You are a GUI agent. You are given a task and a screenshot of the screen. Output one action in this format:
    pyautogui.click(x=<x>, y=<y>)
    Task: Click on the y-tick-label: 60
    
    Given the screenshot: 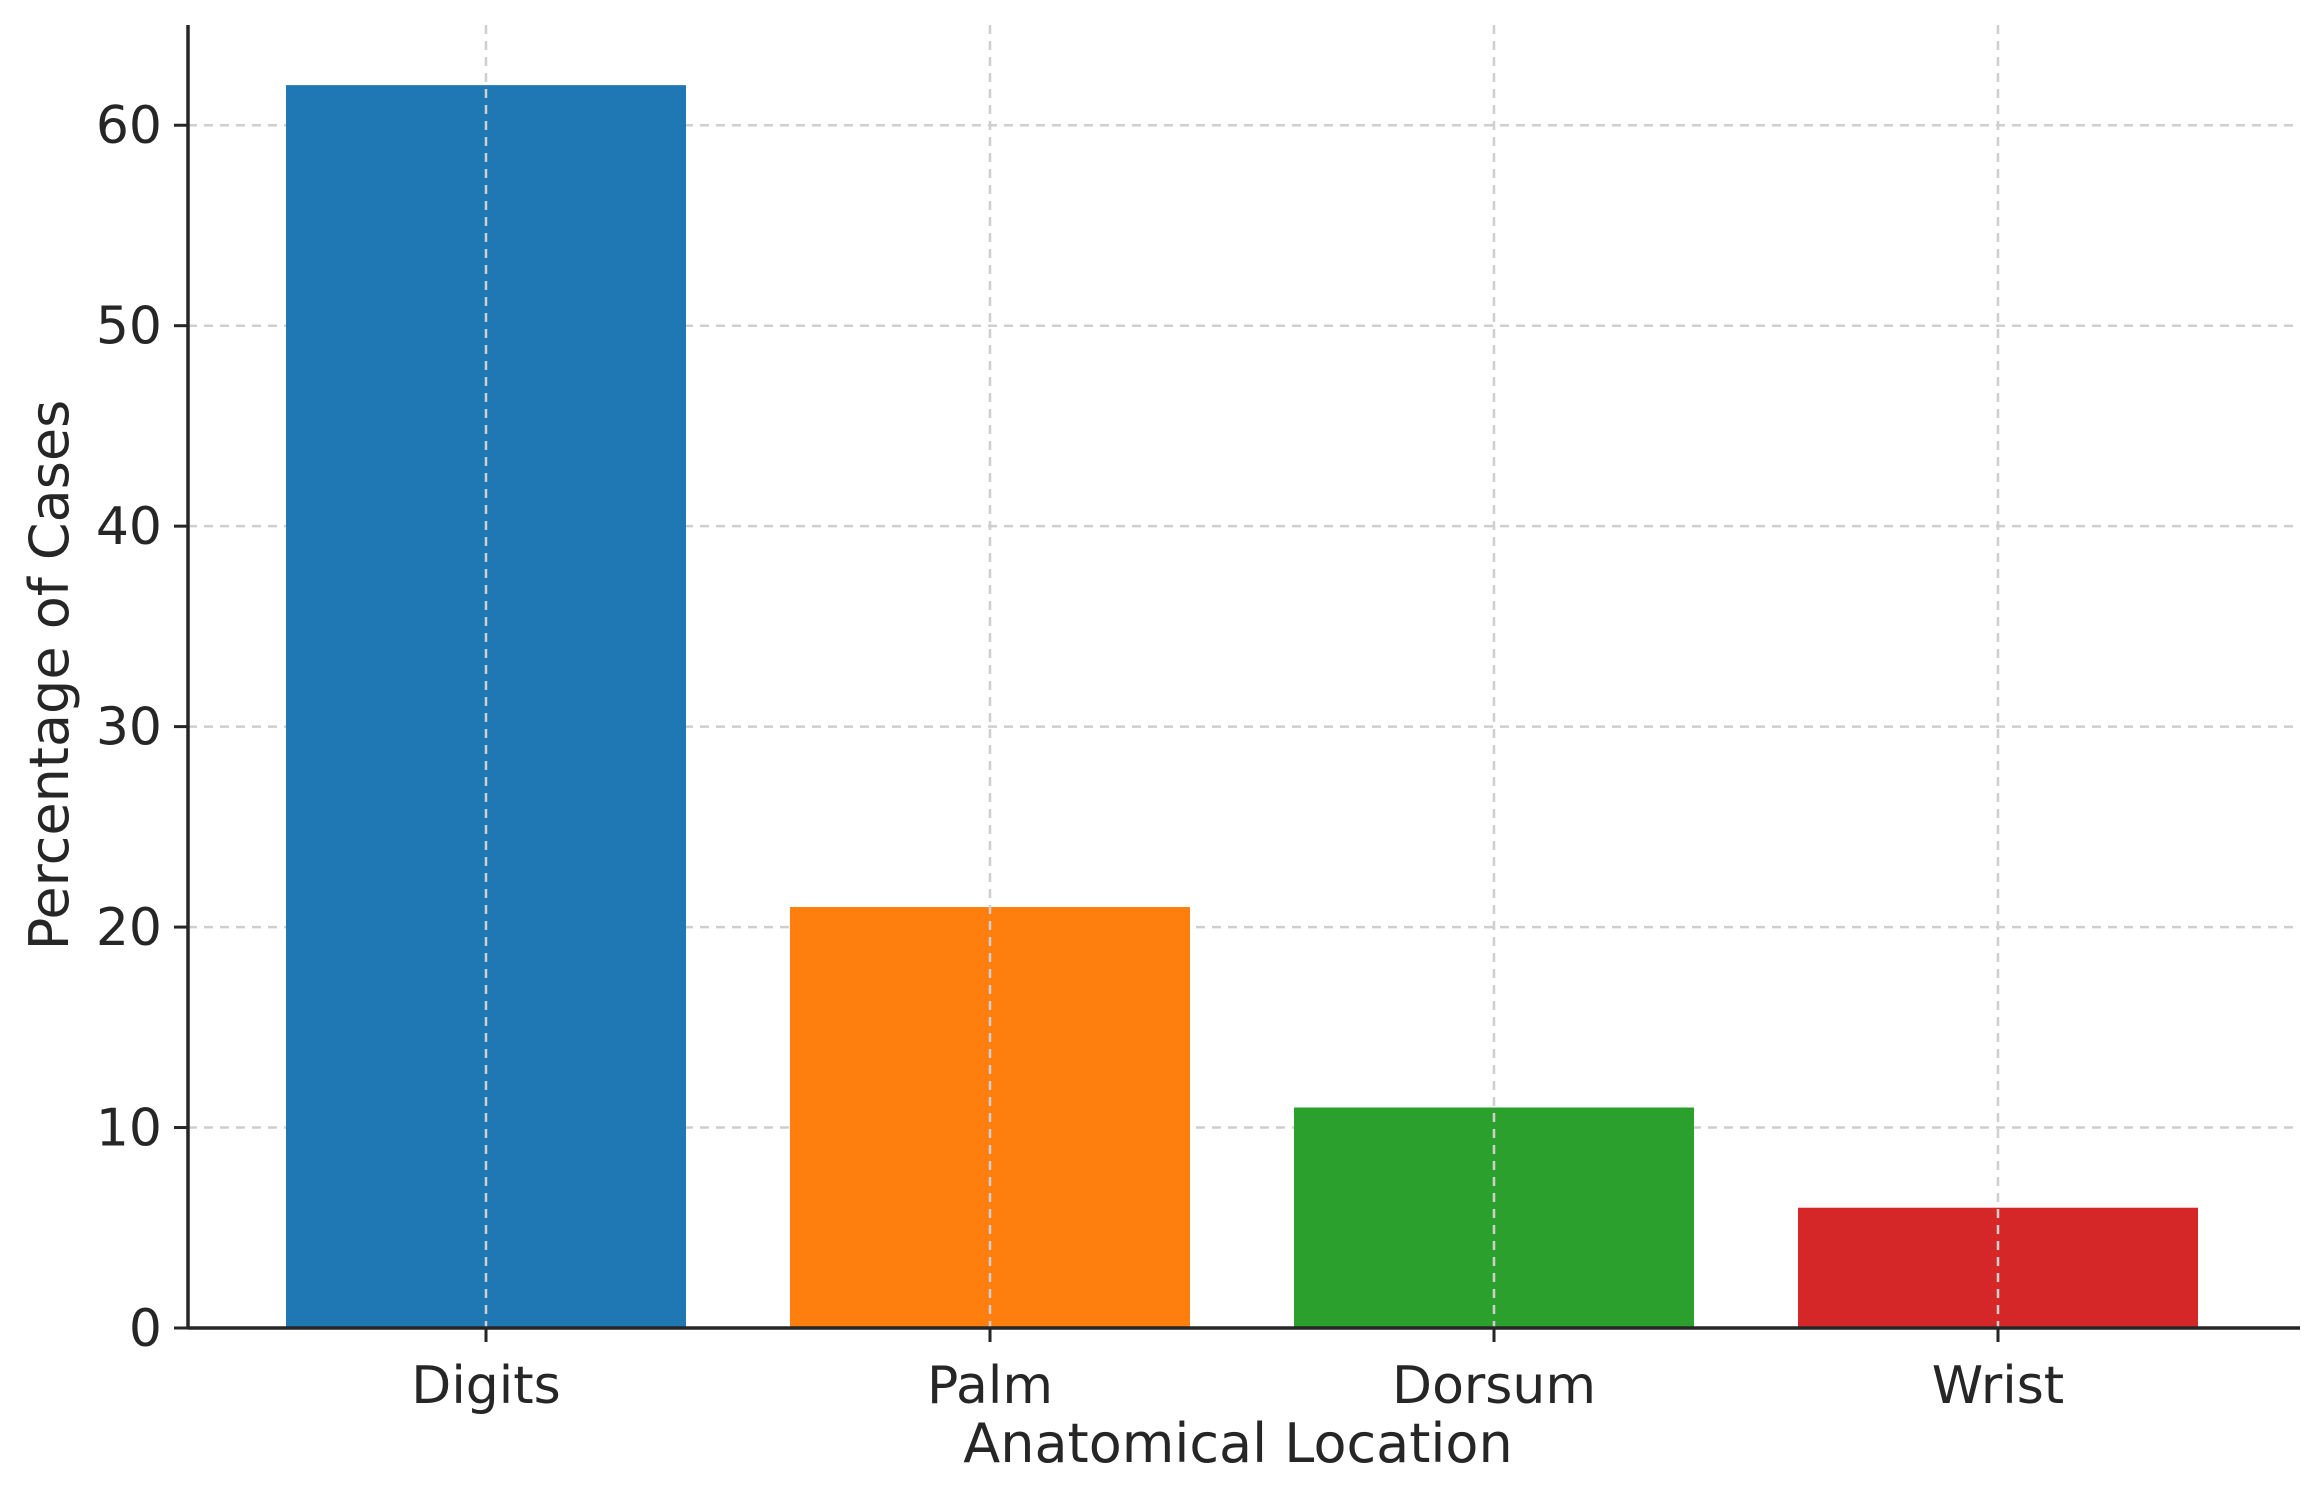 What is the action you would take?
    pyautogui.click(x=129, y=126)
    